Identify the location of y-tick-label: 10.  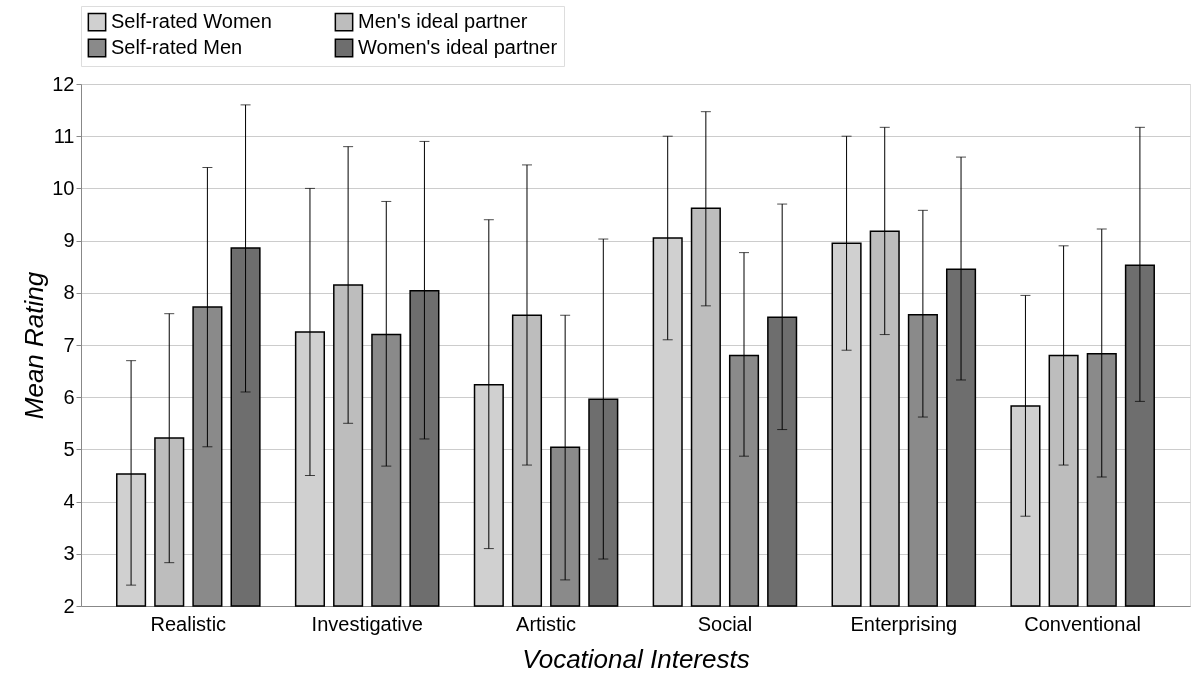
(63, 187).